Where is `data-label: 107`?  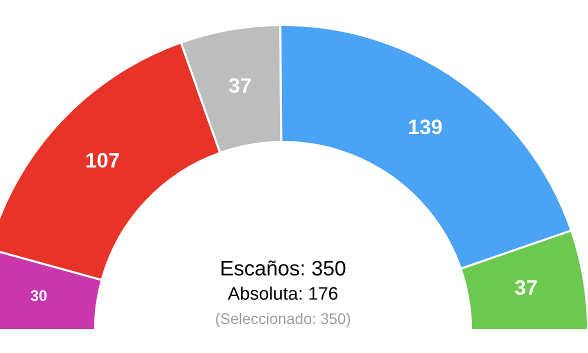
data-label: 107 is located at coordinates (103, 160).